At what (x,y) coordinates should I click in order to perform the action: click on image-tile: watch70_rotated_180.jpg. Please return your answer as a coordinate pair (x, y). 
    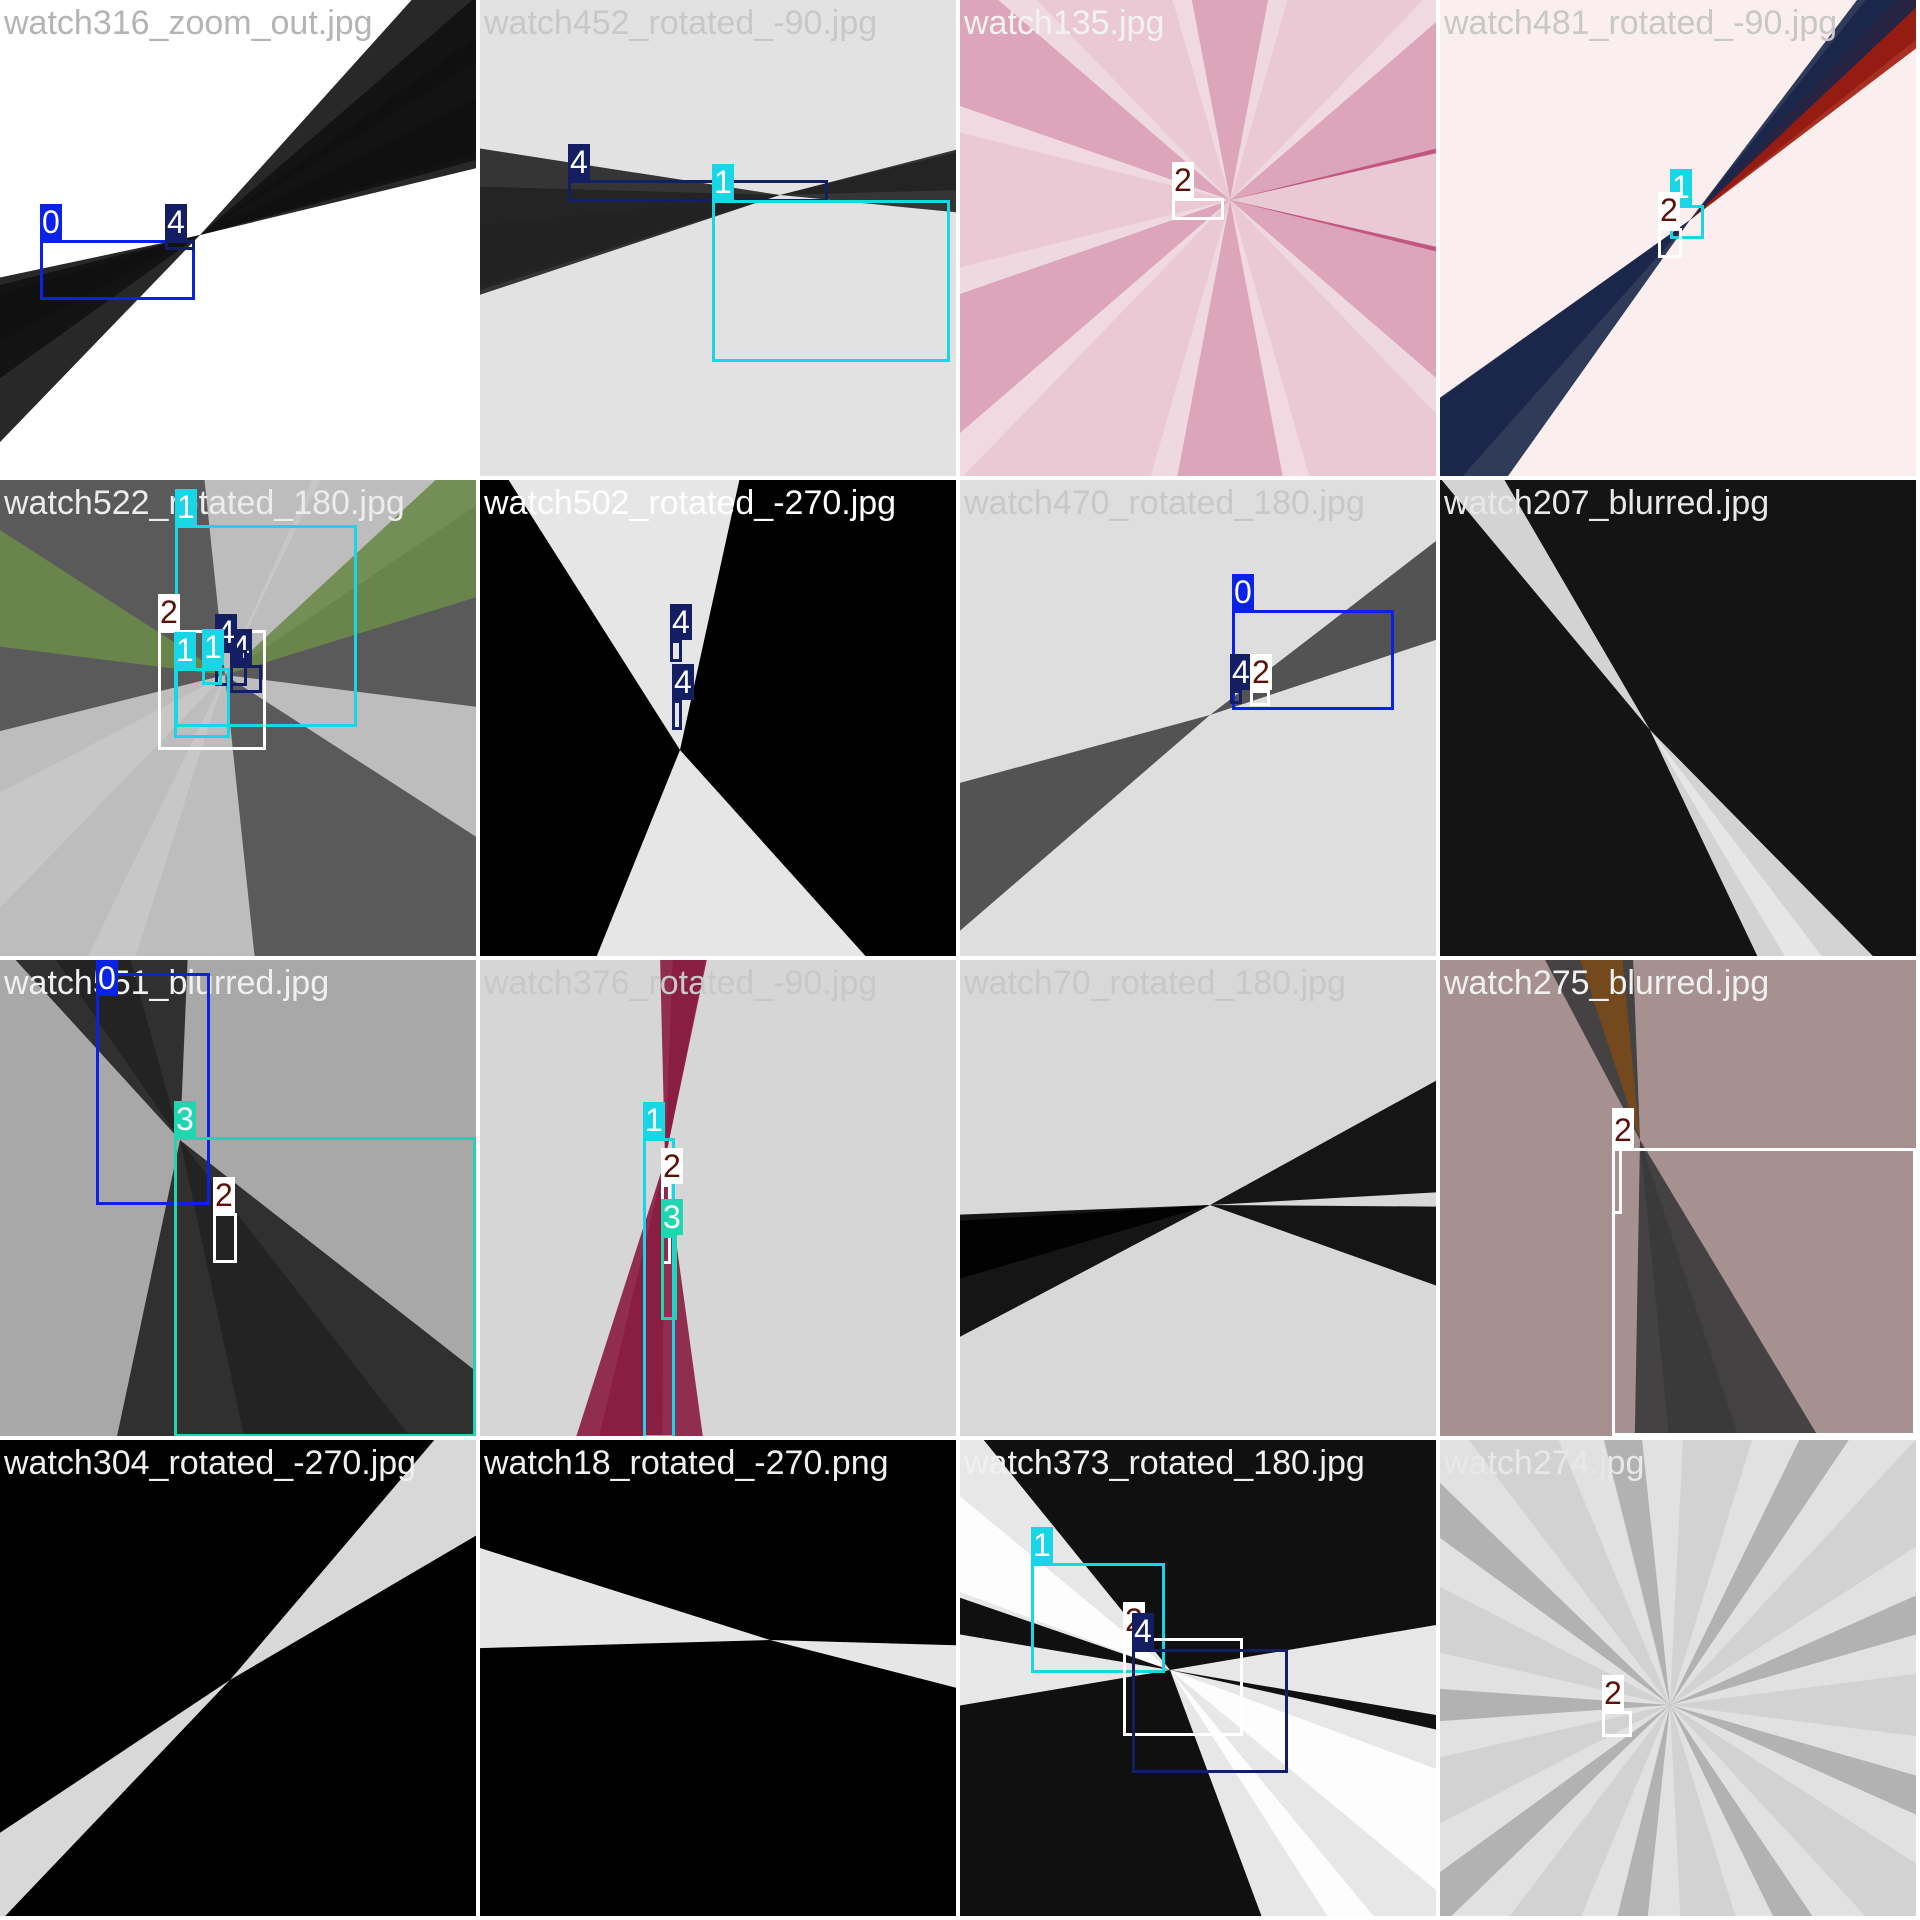
    Looking at the image, I should click on (1198, 1198).